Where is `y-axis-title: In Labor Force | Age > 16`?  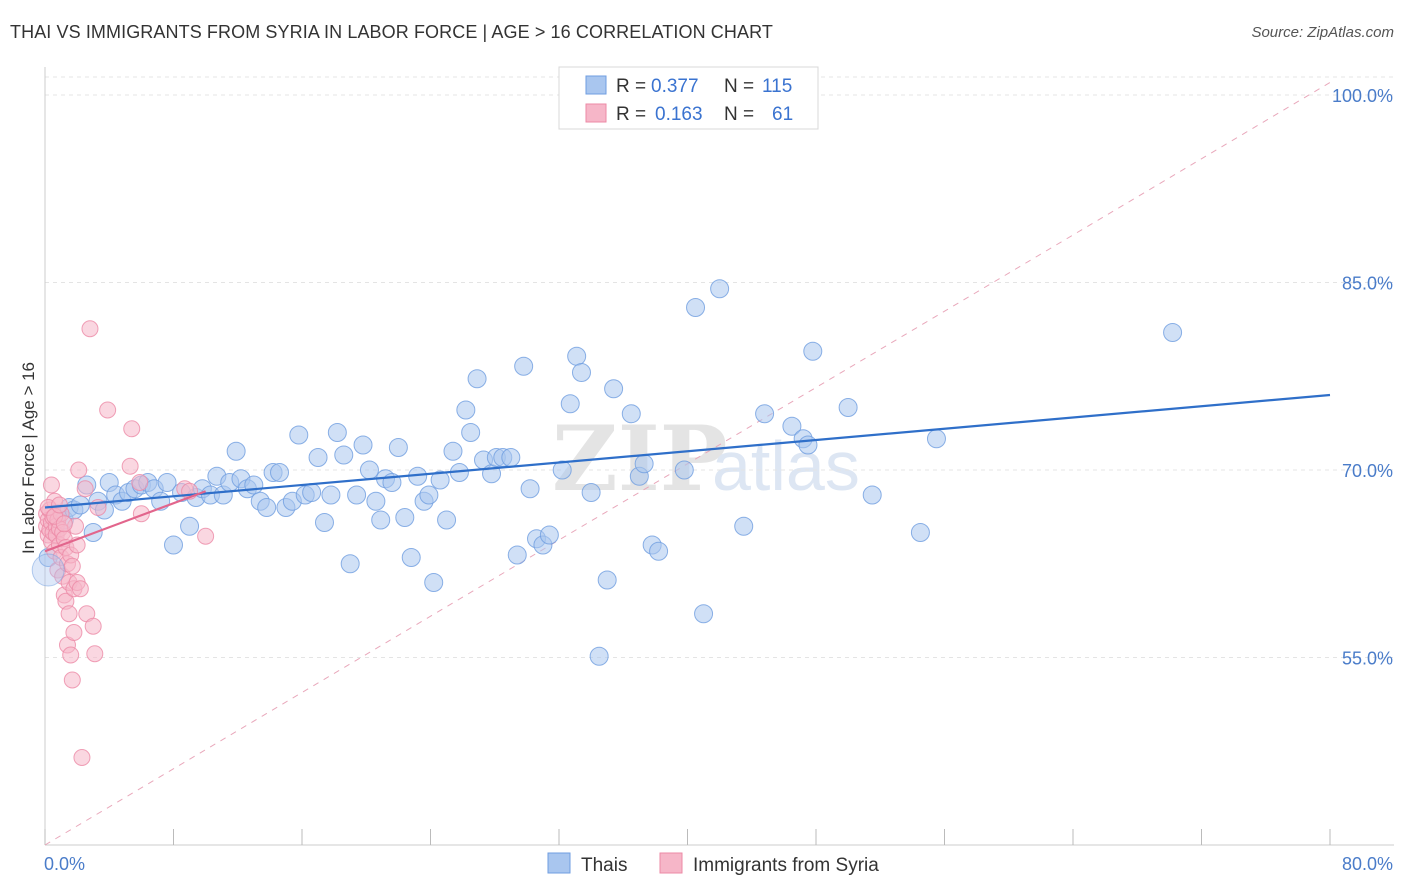 y-axis-title: In Labor Force | Age > 16 is located at coordinates (28, 458).